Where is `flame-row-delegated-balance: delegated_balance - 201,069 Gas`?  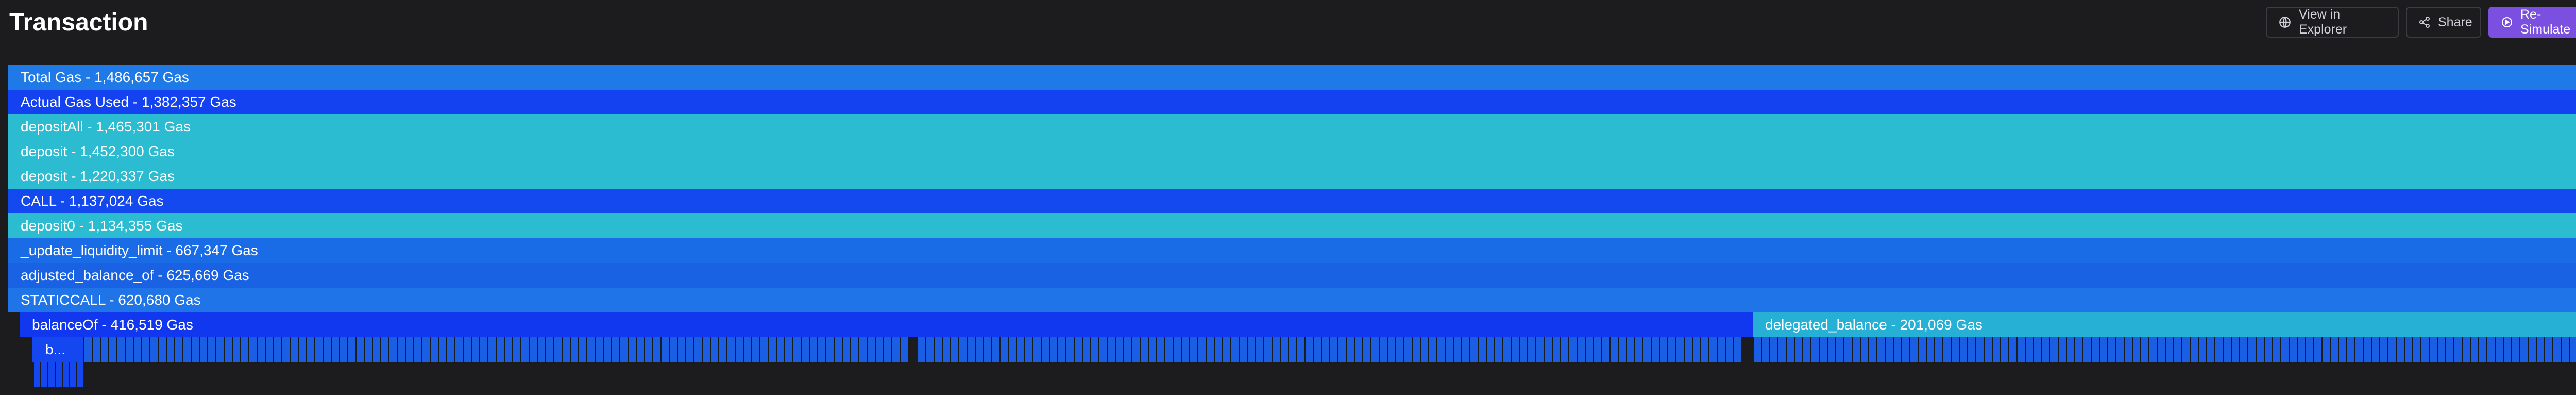 flame-row-delegated-balance: delegated_balance - 201,069 Gas is located at coordinates (2164, 324).